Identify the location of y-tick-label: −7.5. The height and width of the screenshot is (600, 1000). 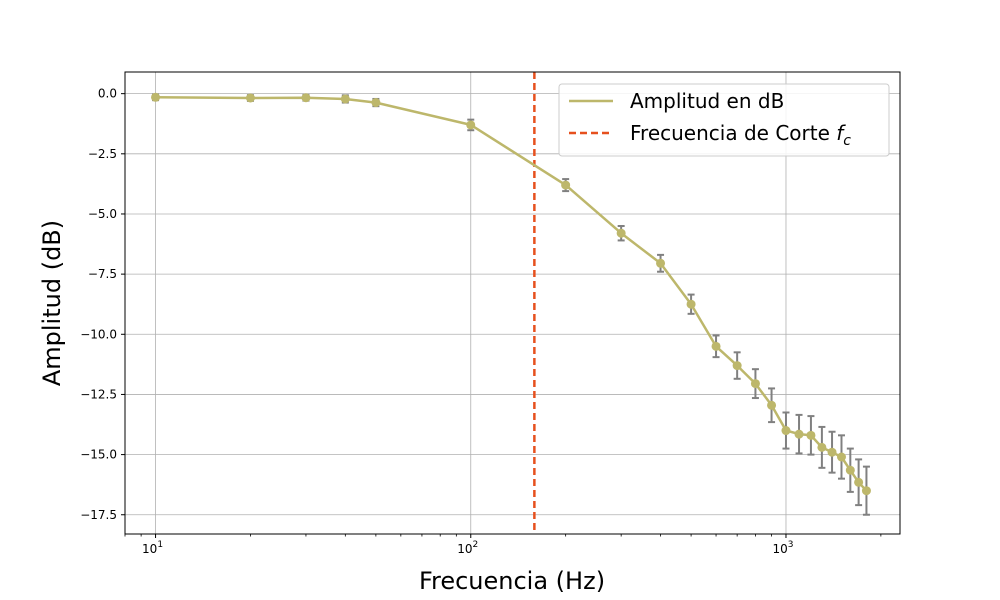
(102, 274).